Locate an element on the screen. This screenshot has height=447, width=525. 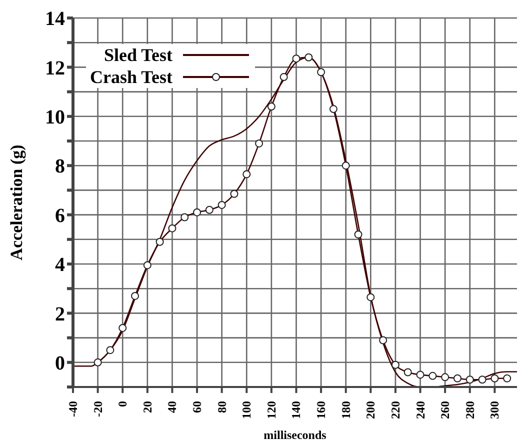
y-tick-label: 4 is located at coordinates (60, 265).